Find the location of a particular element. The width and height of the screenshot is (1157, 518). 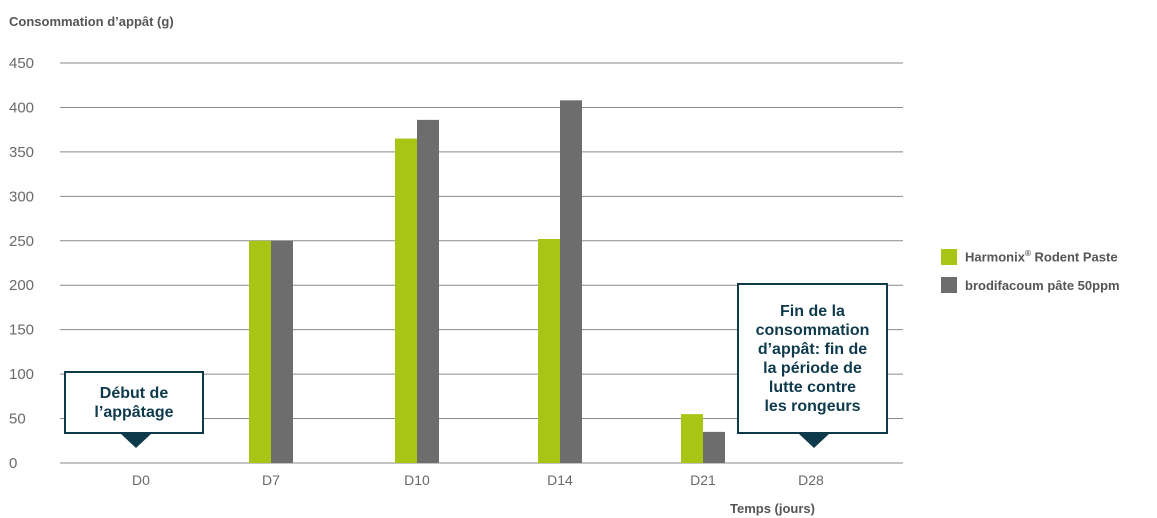

y-tick-label: 150 is located at coordinates (21, 330).